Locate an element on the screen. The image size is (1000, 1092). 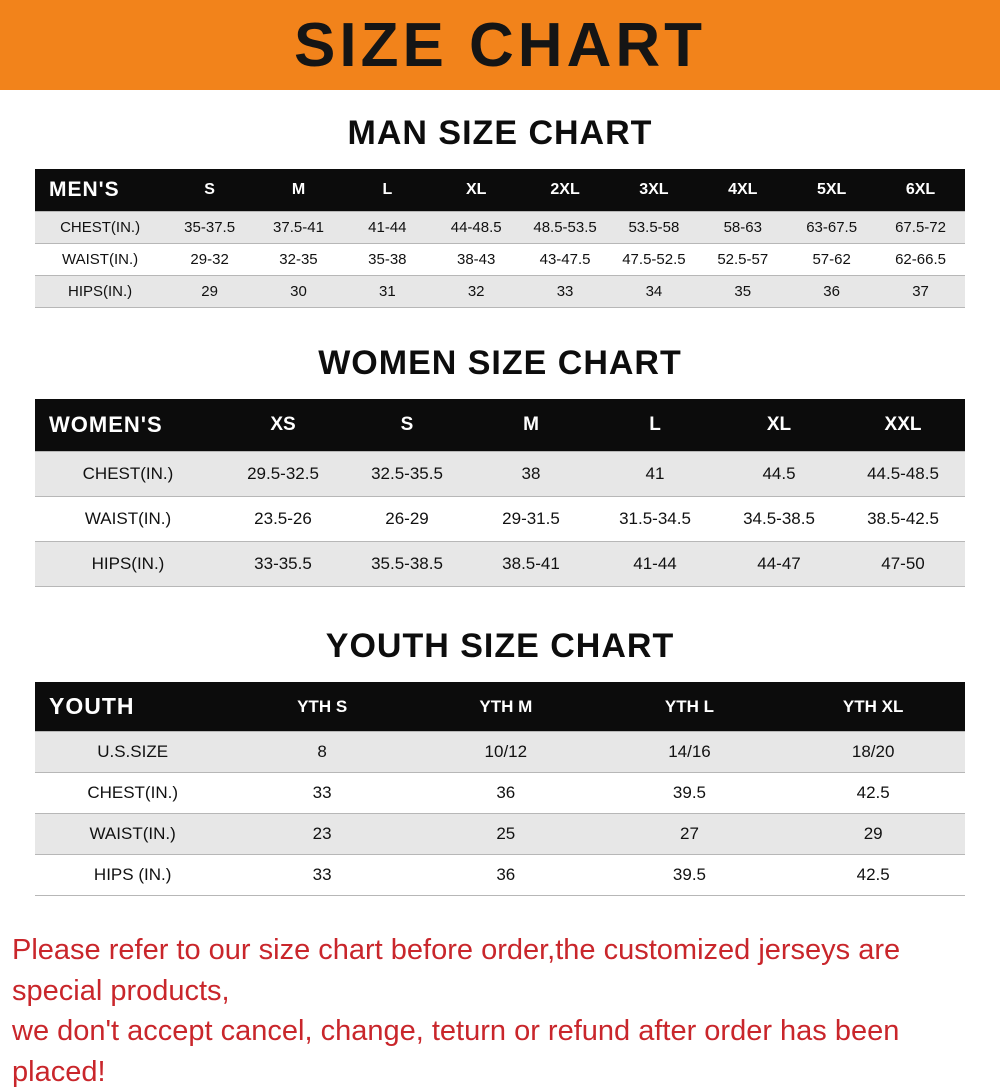
table-corner-label: MEN'S is located at coordinates (100, 190).